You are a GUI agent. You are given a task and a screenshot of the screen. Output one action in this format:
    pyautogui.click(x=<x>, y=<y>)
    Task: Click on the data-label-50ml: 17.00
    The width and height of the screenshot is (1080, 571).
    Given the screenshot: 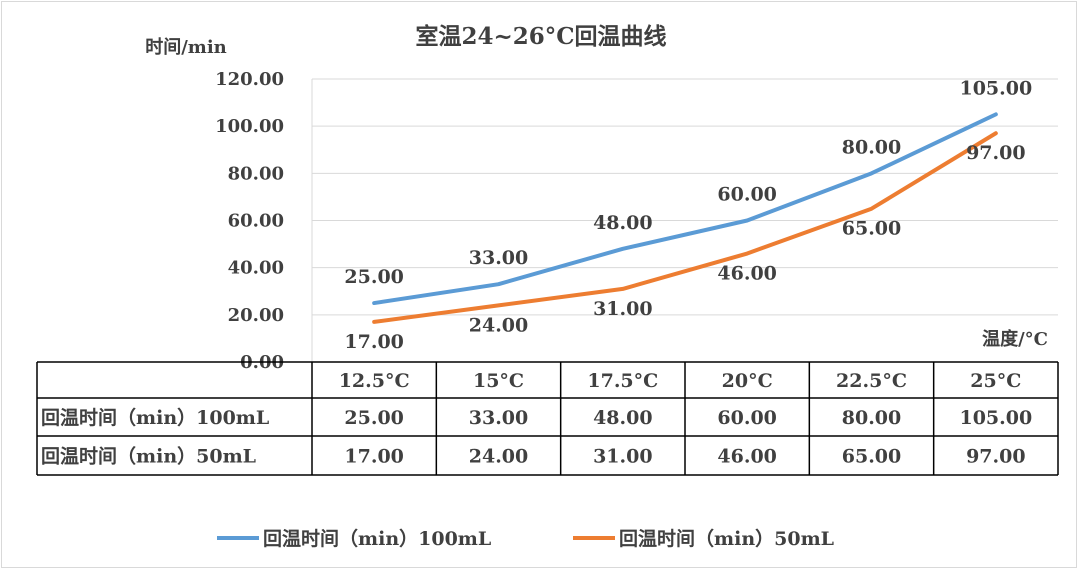 What is the action you would take?
    pyautogui.click(x=374, y=342)
    